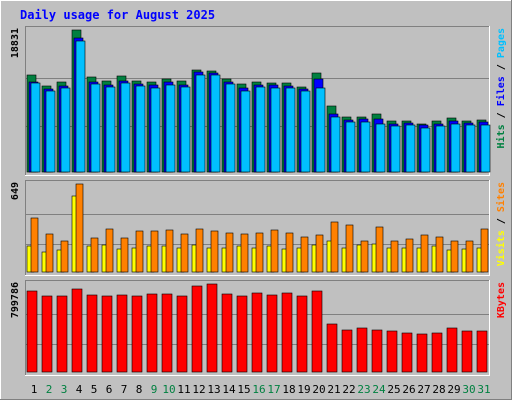 This screenshot has height=400, width=512. What do you see at coordinates (483, 389) in the screenshot?
I see `x-label-day-31: 31` at bounding box center [483, 389].